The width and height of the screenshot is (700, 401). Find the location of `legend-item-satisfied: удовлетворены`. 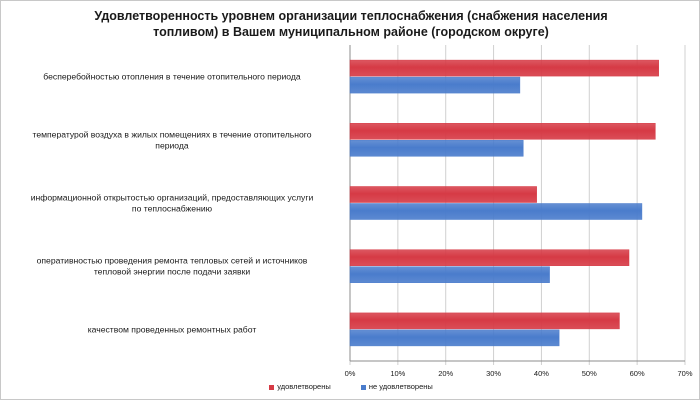

legend-item-satisfied: удовлетворены is located at coordinates (300, 386).